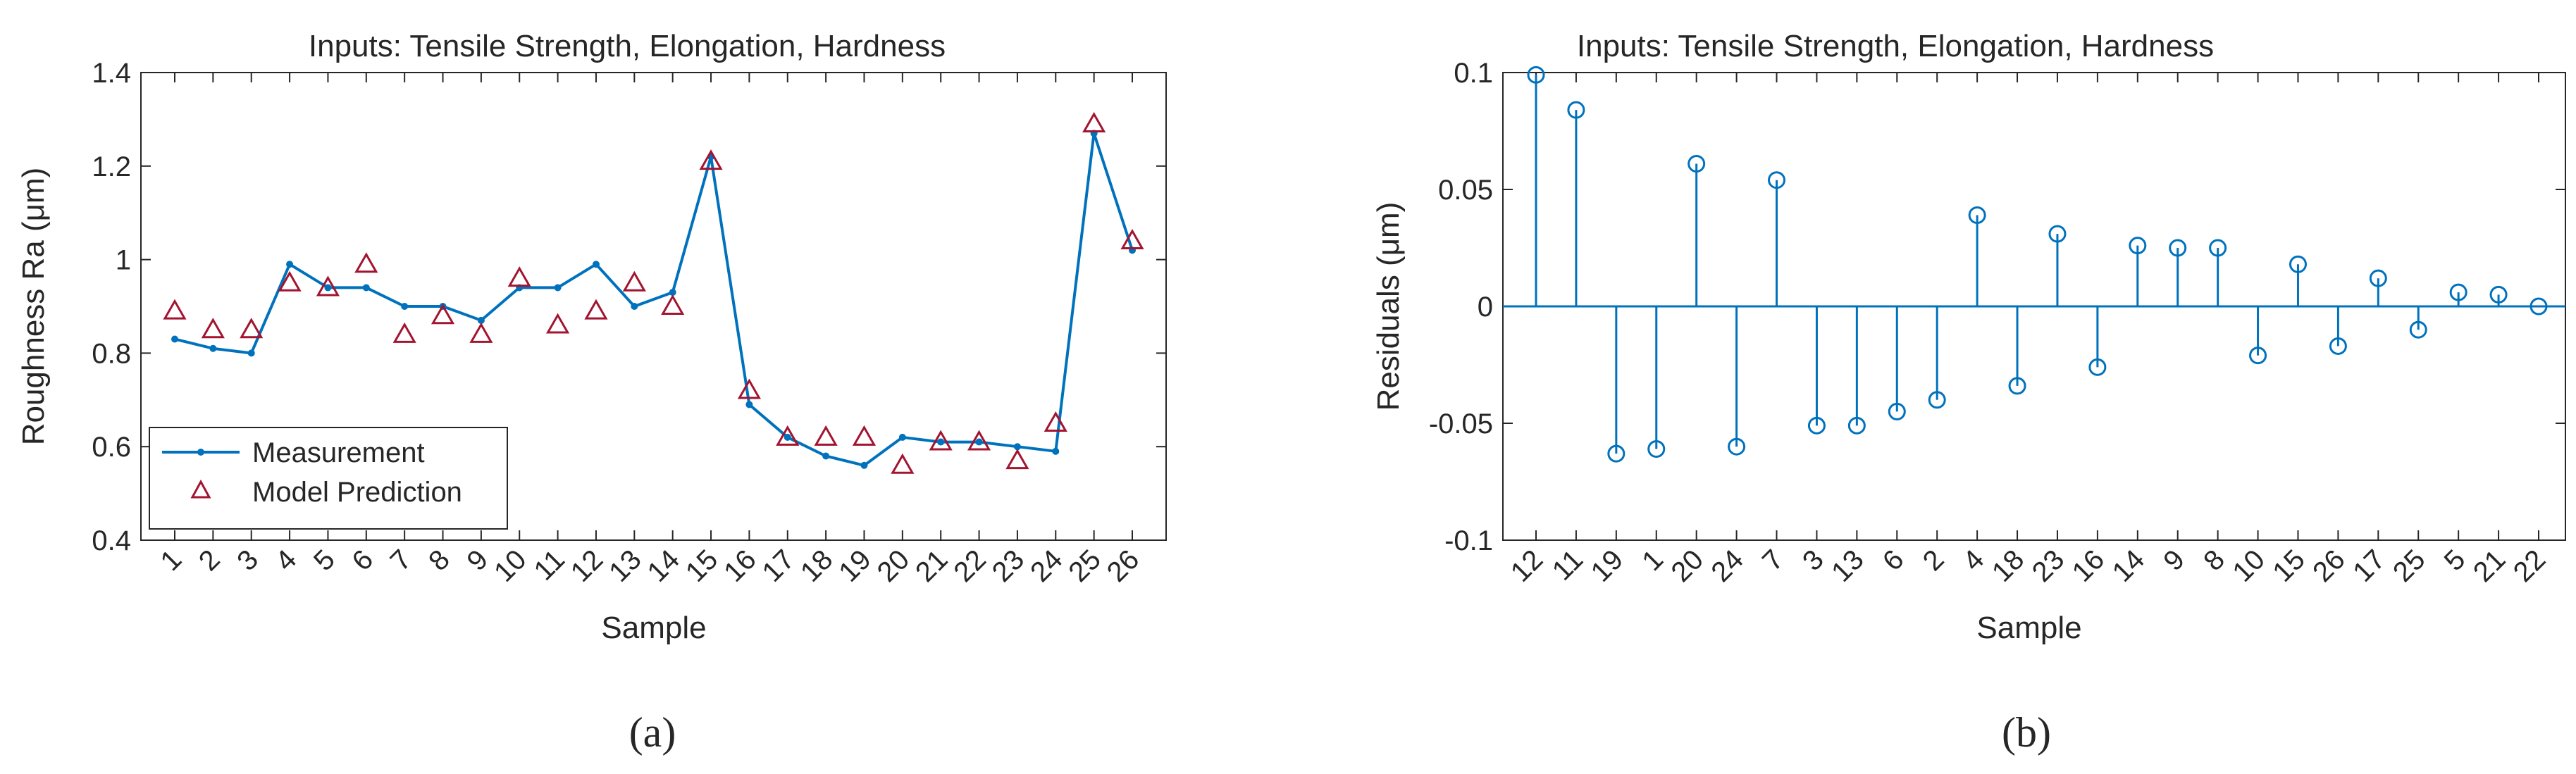 The height and width of the screenshot is (774, 2576). Describe the element at coordinates (1727, 566) in the screenshot. I see `x-tick-label: 24` at that location.